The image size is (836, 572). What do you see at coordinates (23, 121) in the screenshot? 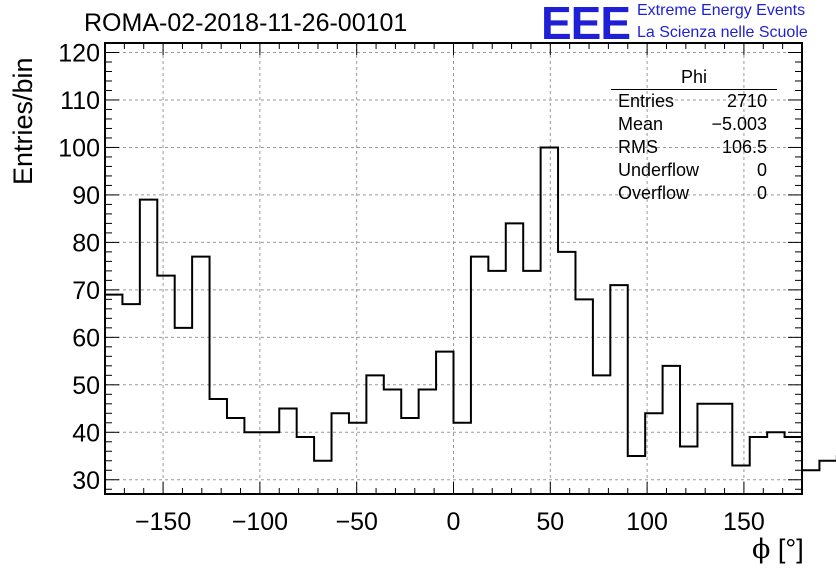
I see `y-axis-label: Entries/bin` at bounding box center [23, 121].